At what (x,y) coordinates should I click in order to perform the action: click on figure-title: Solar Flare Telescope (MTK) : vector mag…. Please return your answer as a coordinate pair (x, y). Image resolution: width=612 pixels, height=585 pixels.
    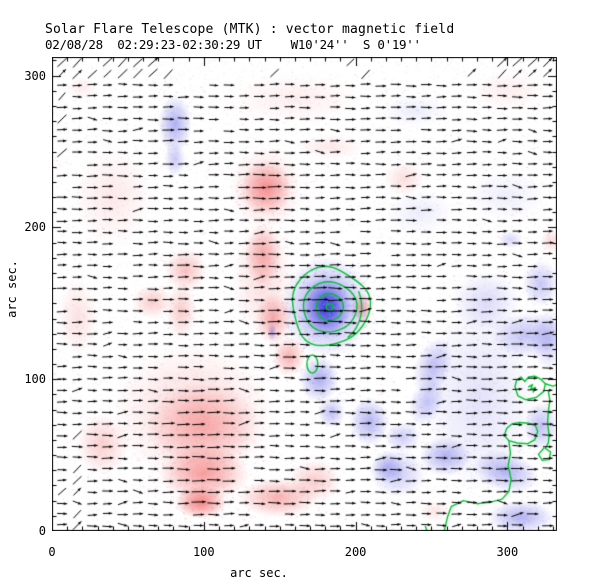
    Looking at the image, I should click on (250, 29).